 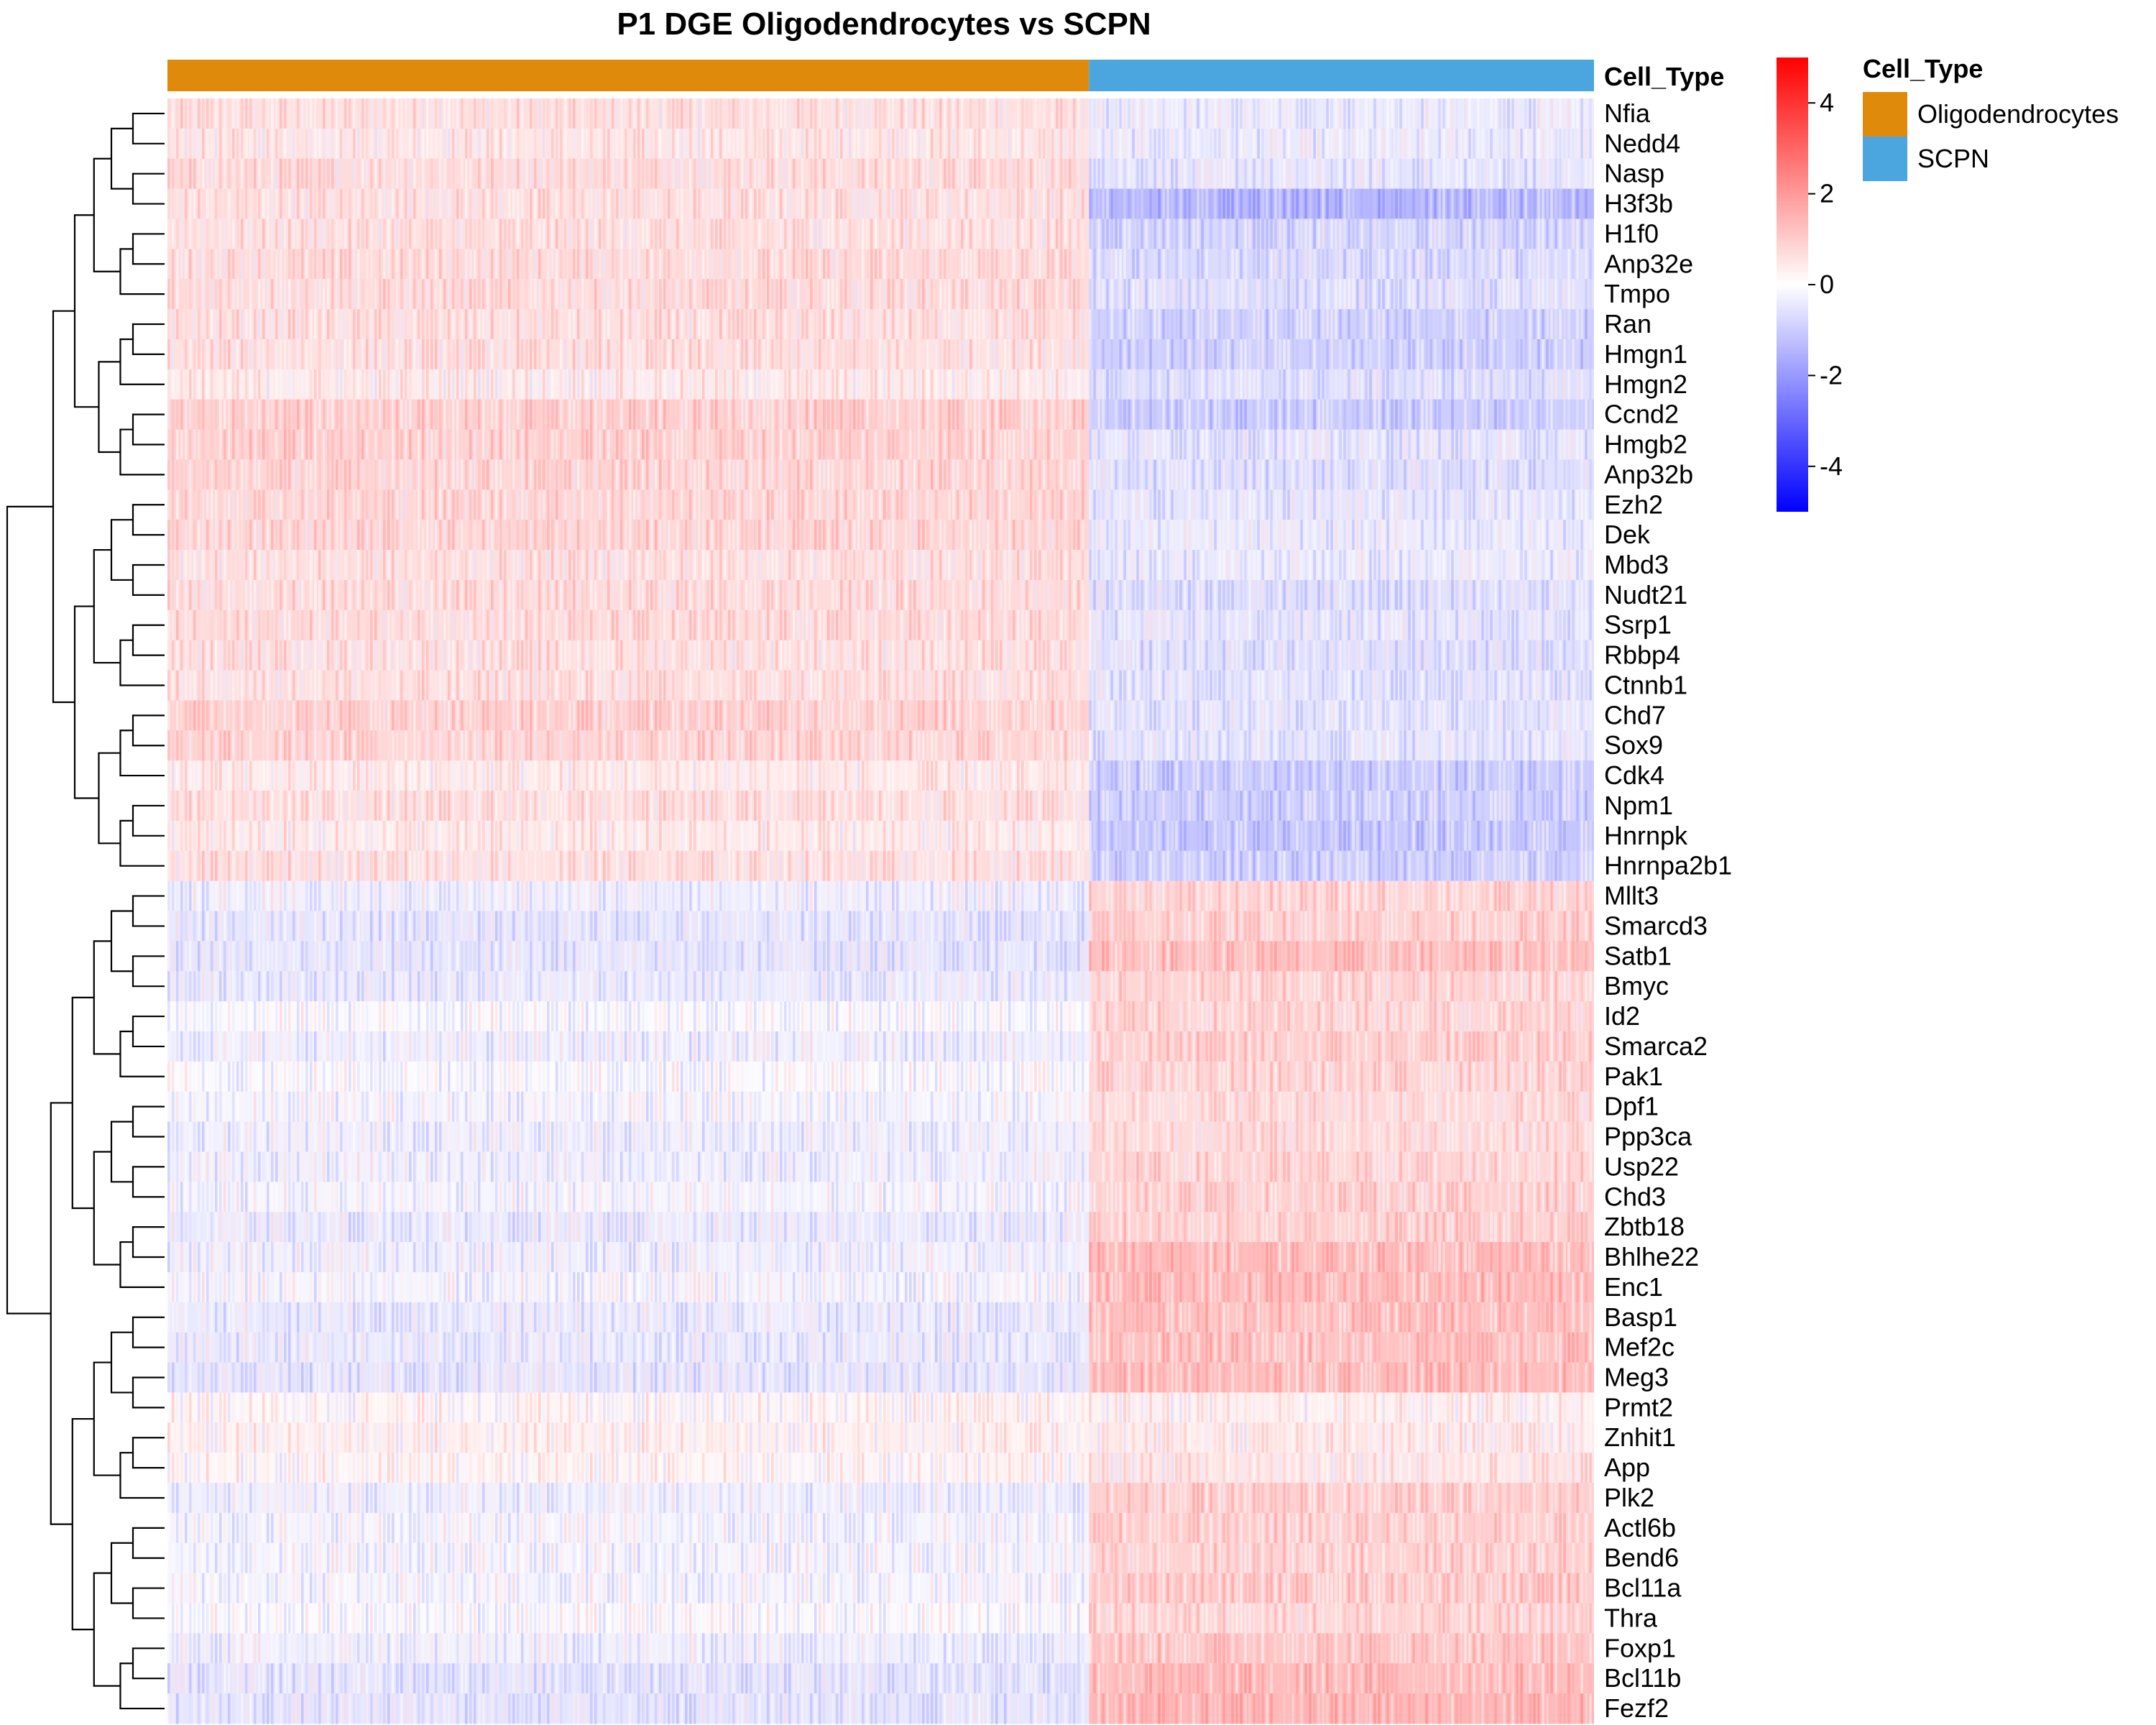 What do you see at coordinates (881, 1378) in the screenshot?
I see `heatmap-row-meg3` at bounding box center [881, 1378].